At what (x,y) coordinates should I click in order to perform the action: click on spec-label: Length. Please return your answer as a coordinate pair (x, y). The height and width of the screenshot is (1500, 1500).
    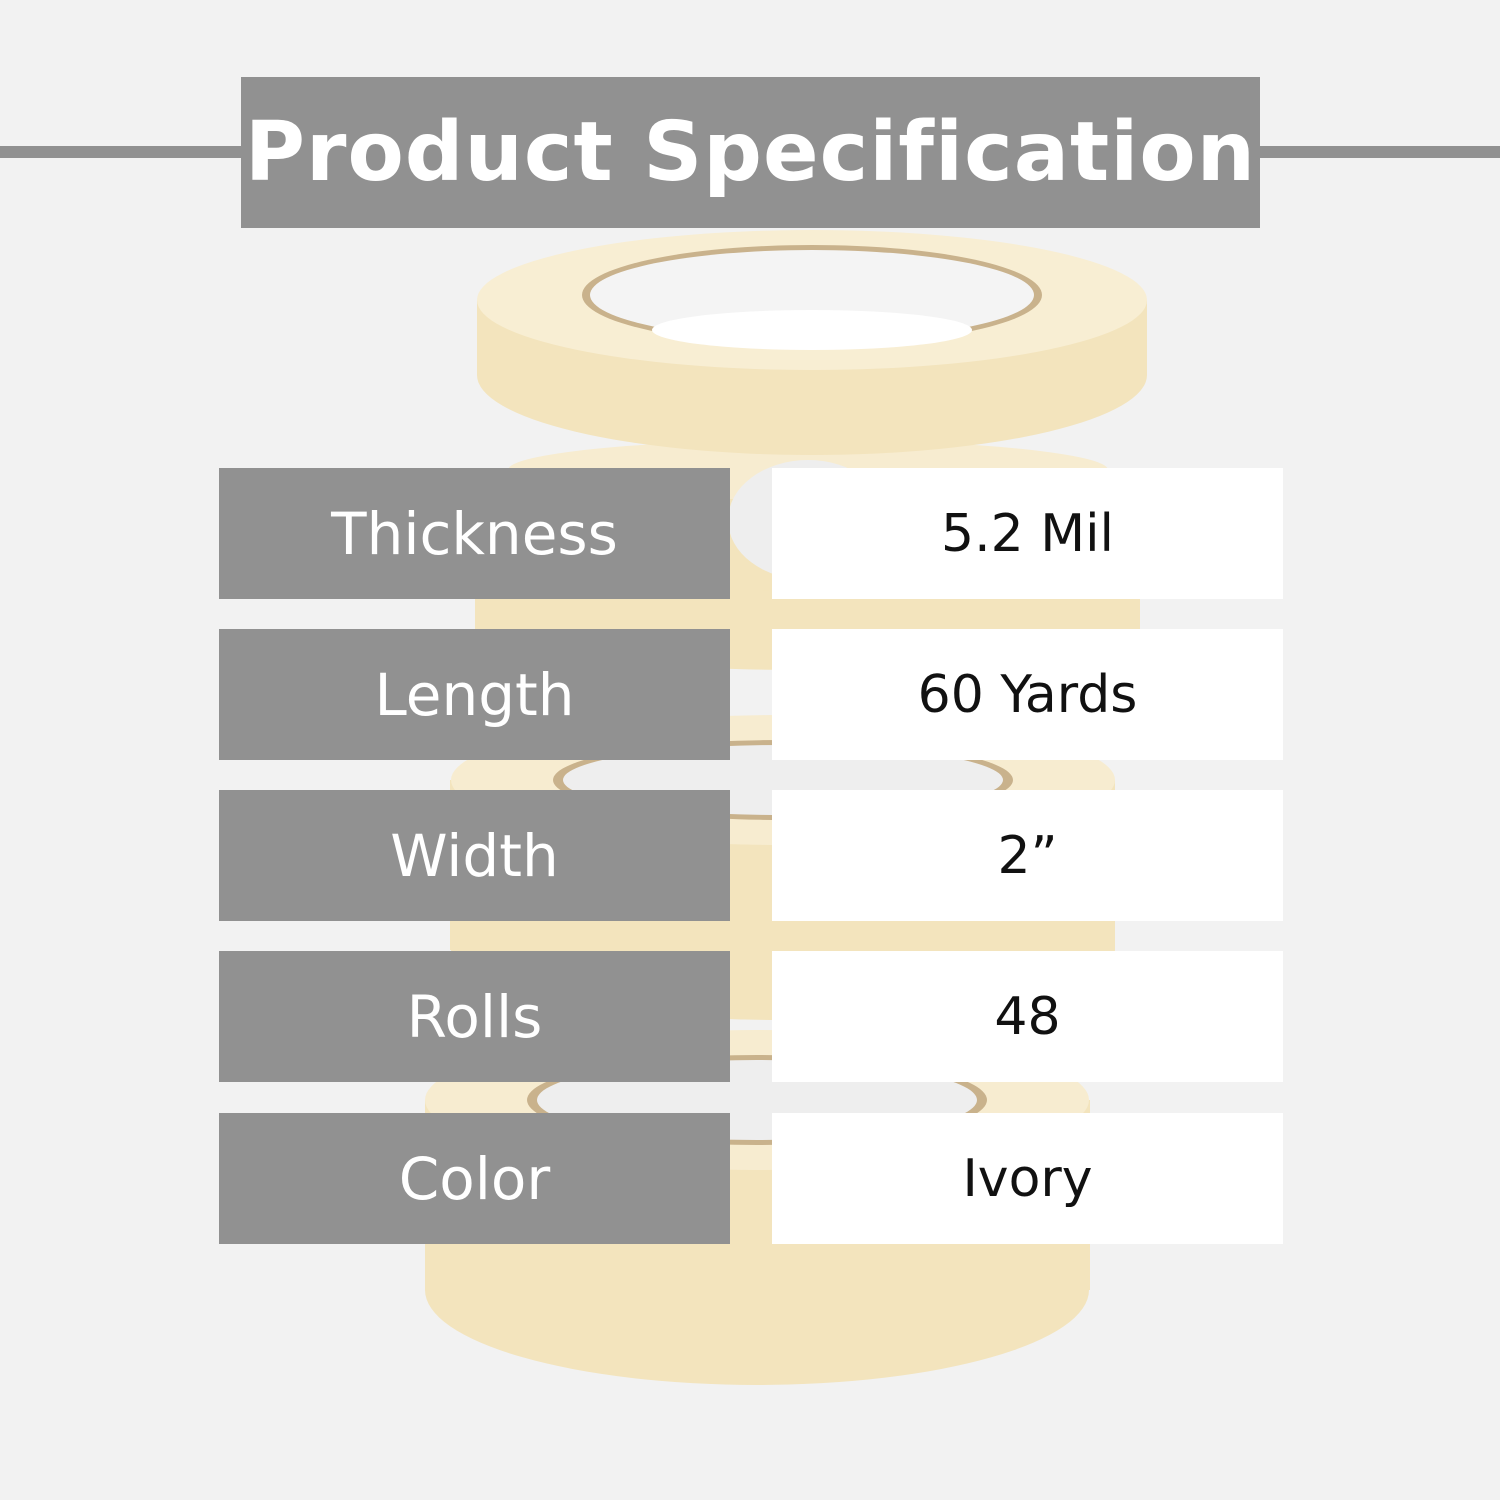
    Looking at the image, I should click on (474, 694).